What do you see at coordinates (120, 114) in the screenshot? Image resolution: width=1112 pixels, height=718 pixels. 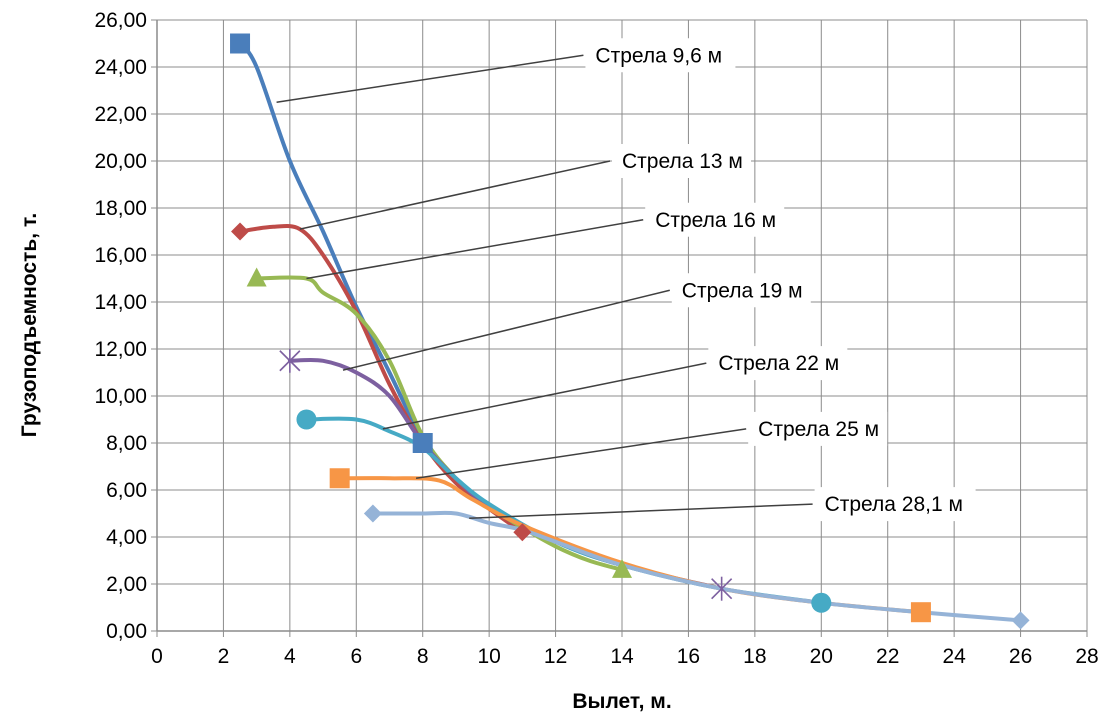 I see `y-tick-label: 22,00` at bounding box center [120, 114].